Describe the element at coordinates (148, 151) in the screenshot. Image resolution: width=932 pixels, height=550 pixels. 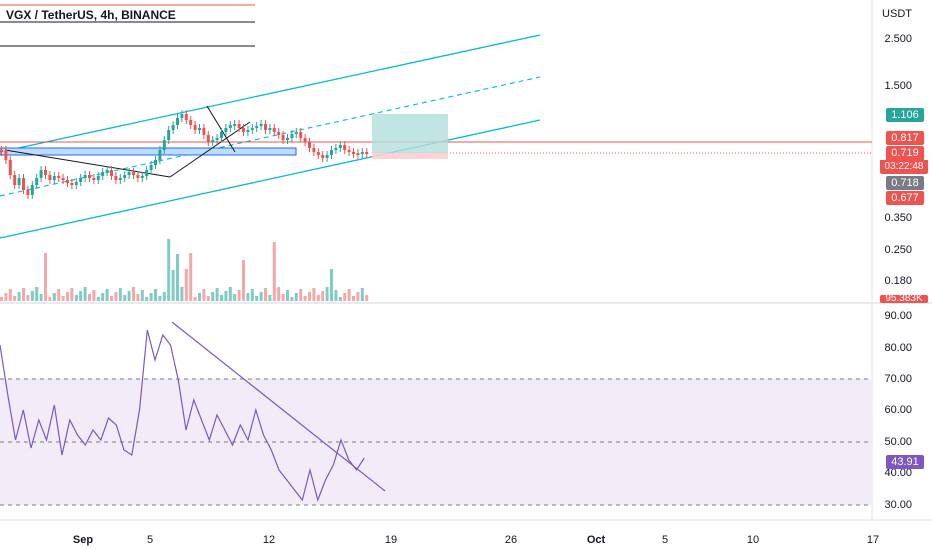
I see `support-zone` at that location.